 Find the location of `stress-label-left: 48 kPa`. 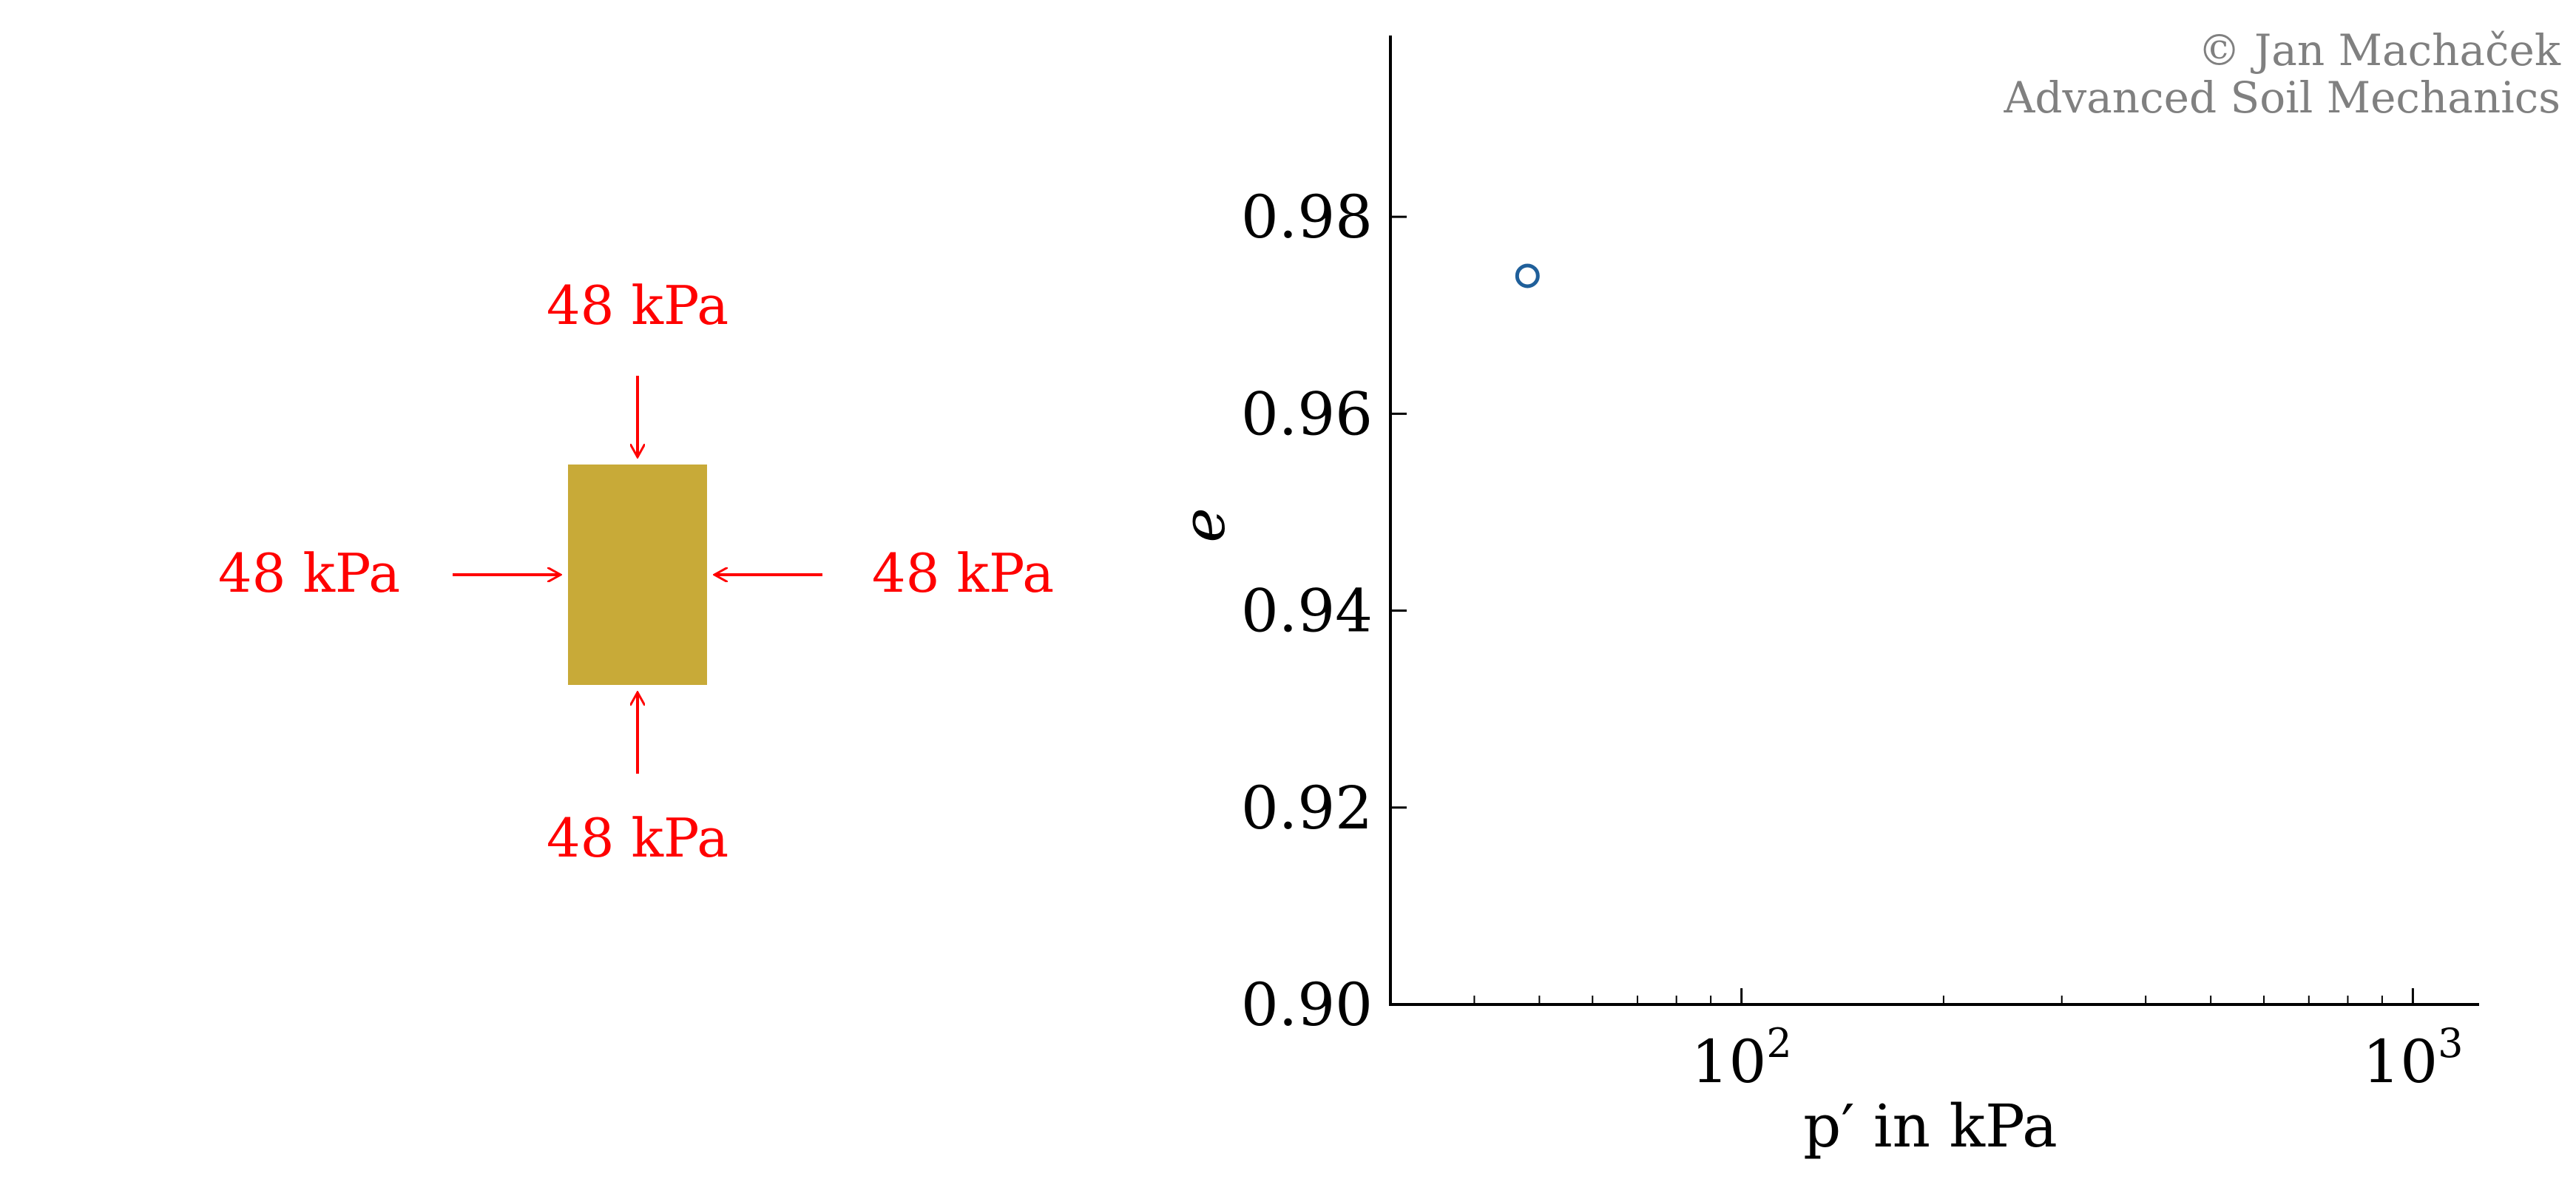

stress-label-left: 48 kPa is located at coordinates (309, 573).